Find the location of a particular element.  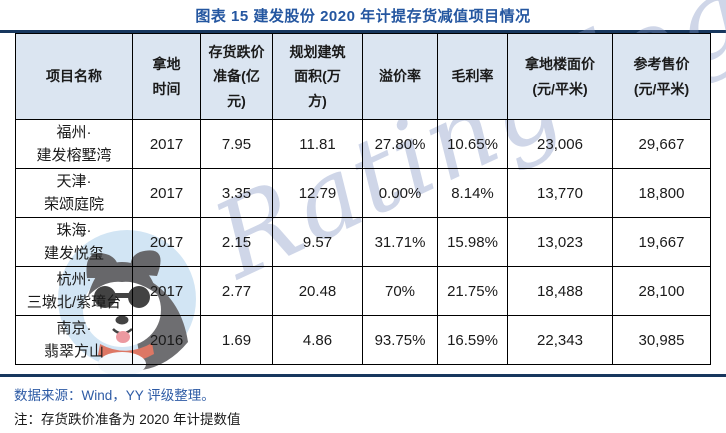

cell-provision: 1.69 is located at coordinates (236, 340).